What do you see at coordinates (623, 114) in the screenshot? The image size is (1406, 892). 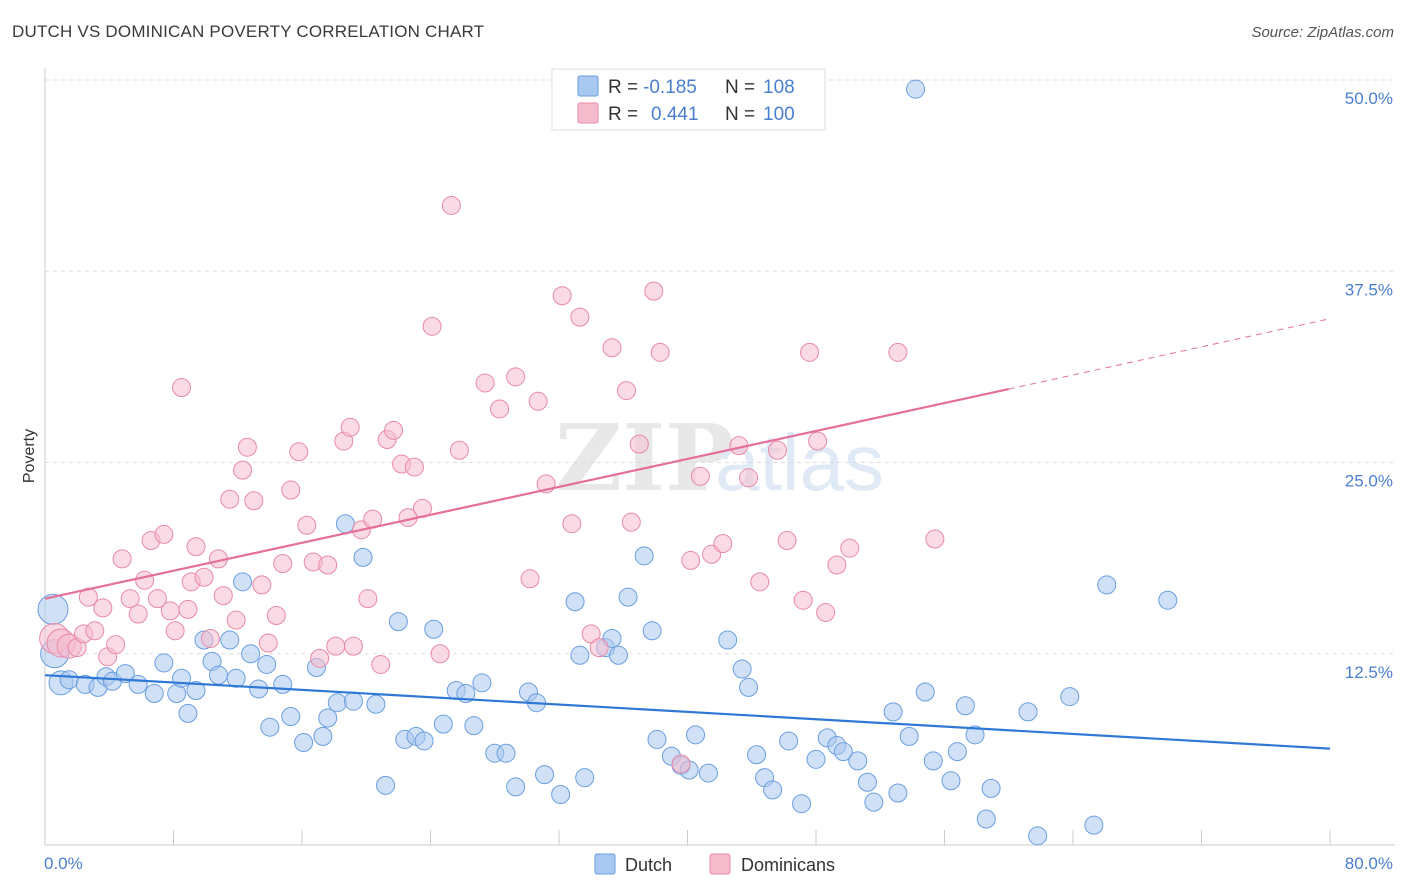 I see `legend-r-label-dominicans: R =` at bounding box center [623, 114].